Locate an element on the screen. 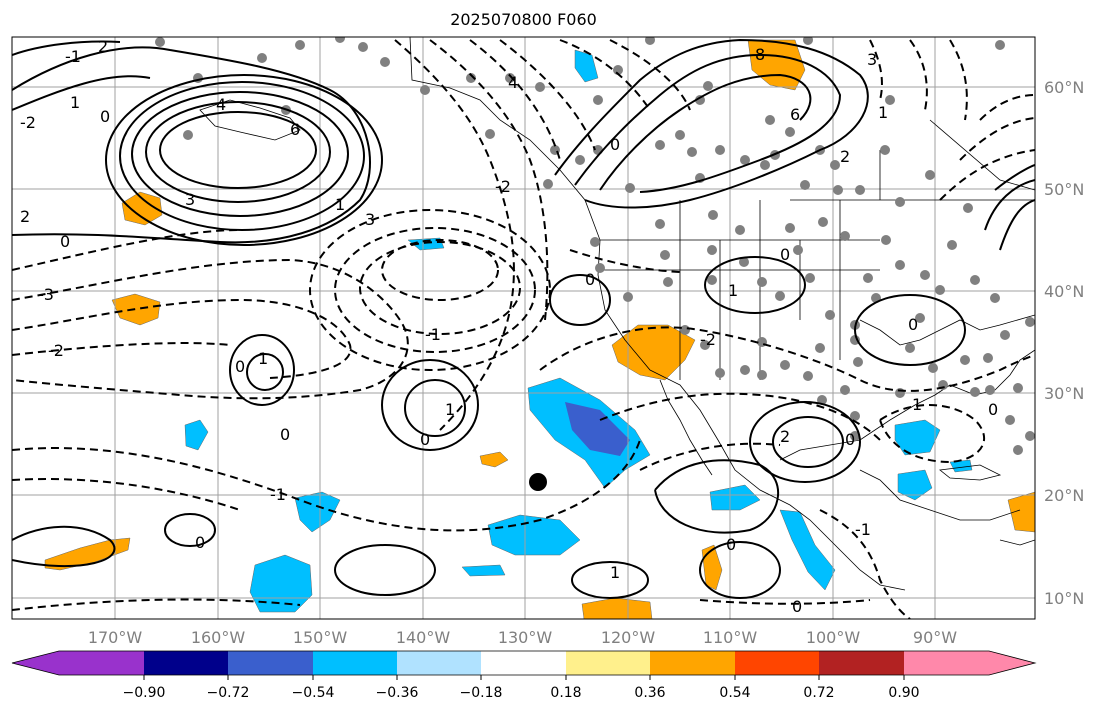 Image resolution: width=1105 pixels, height=712 pixels. lon-label: 100°W is located at coordinates (833, 637).